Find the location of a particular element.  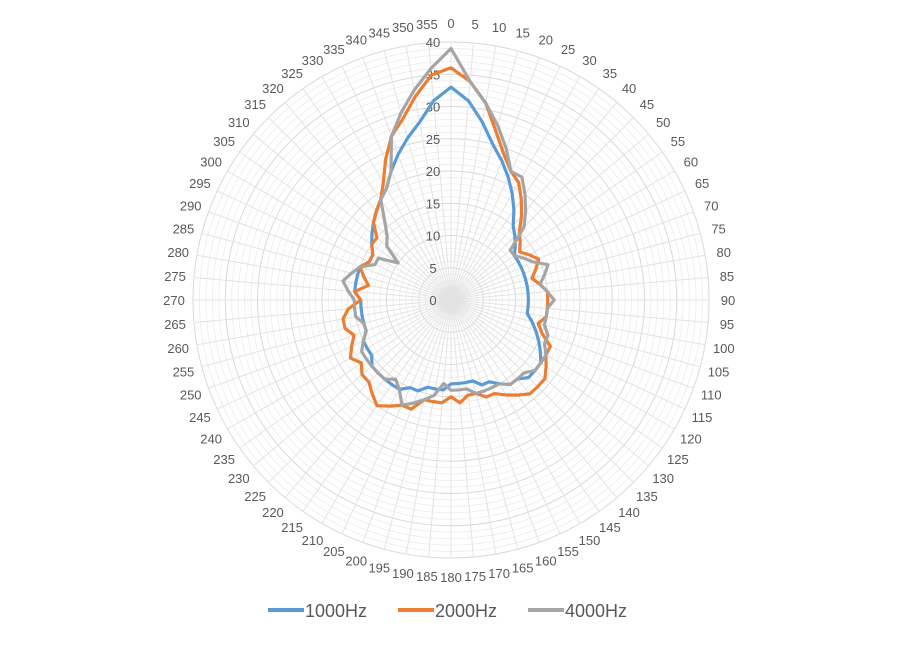

angle-tick-label: 30 is located at coordinates (589, 60).